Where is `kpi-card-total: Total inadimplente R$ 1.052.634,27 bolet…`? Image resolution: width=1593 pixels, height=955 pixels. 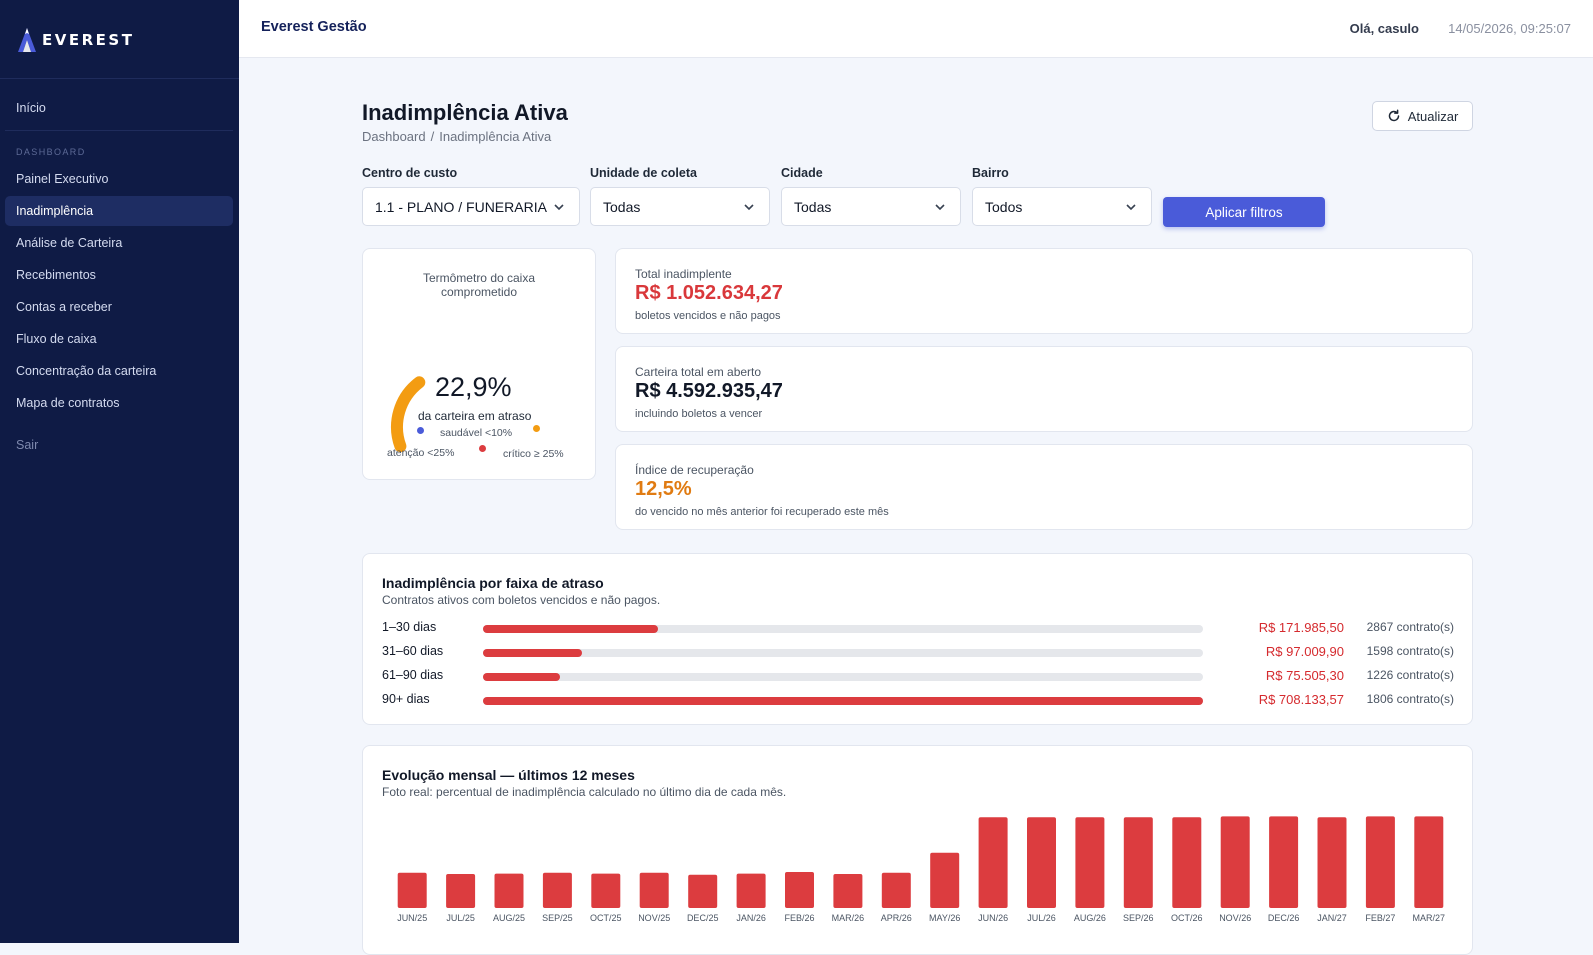 kpi-card-total: Total inadimplente R$ 1.052.634,27 bolet… is located at coordinates (1044, 291).